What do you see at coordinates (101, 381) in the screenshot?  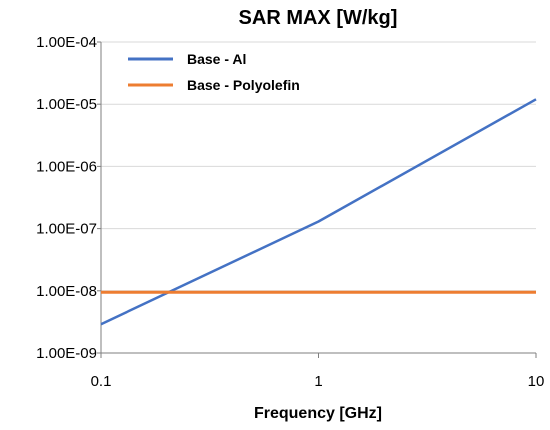 I see `x-tick-label-0: 0.1` at bounding box center [101, 381].